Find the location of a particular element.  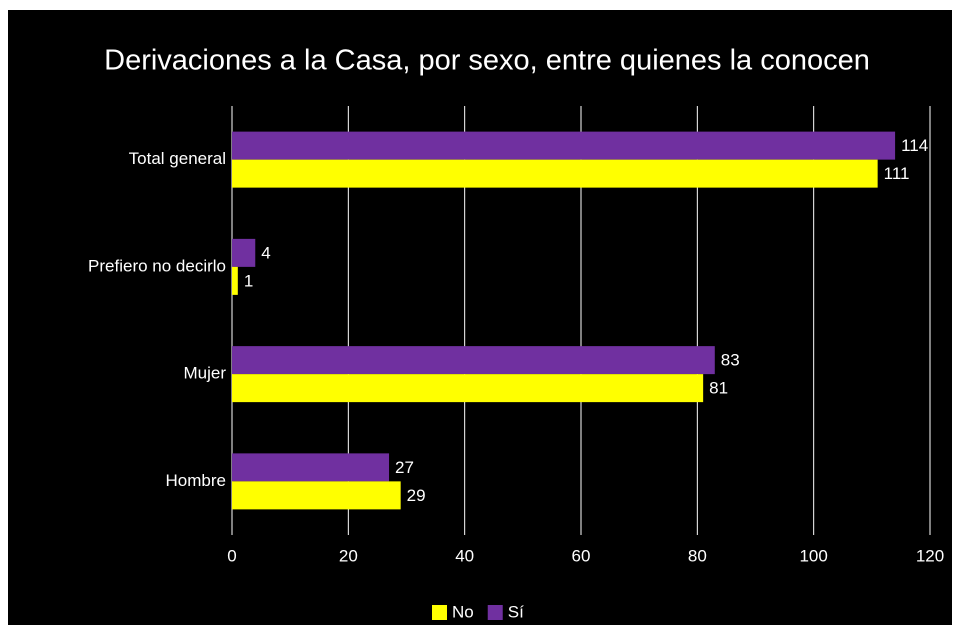

data-label: 83 is located at coordinates (730, 360).